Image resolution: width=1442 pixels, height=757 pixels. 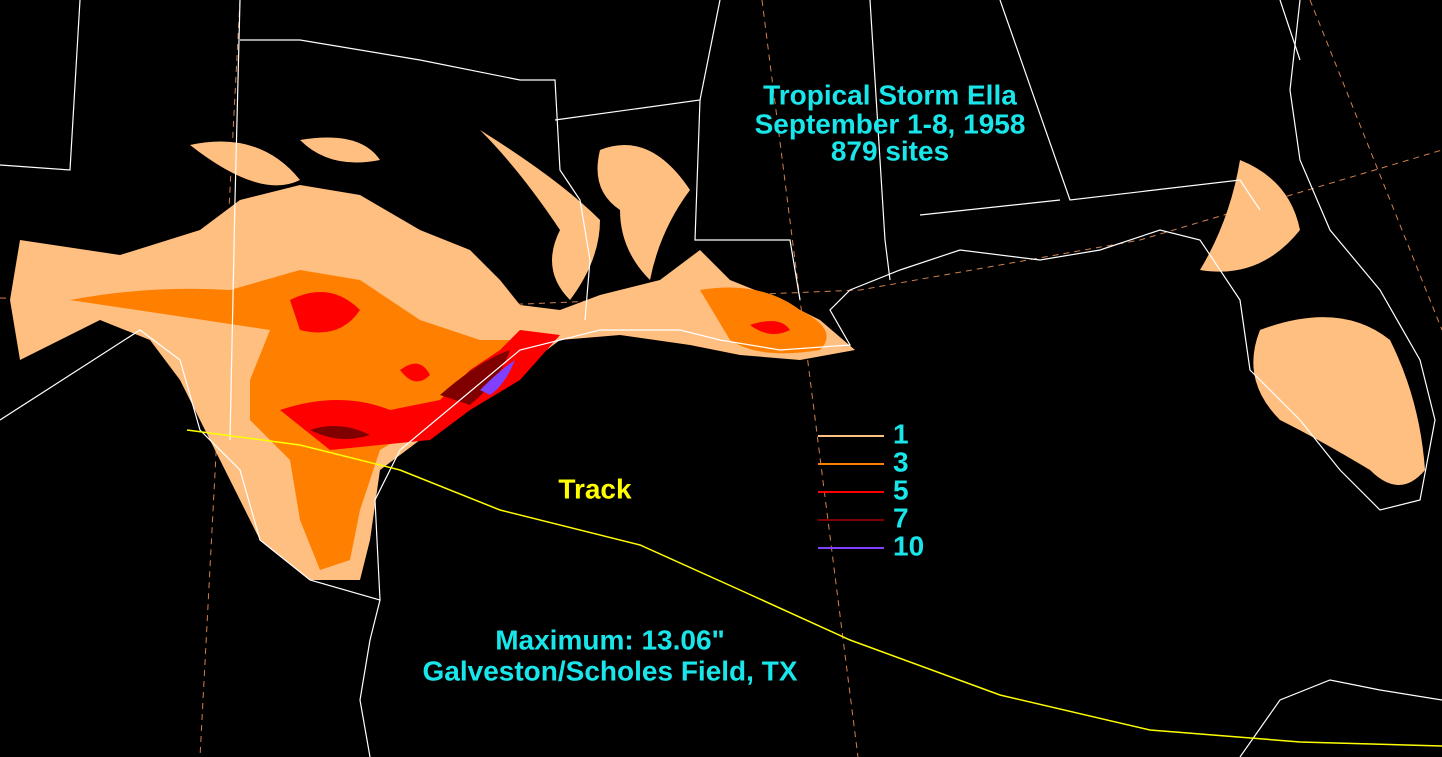 I want to click on title-line: Tropical Storm Ella, so click(x=890, y=94).